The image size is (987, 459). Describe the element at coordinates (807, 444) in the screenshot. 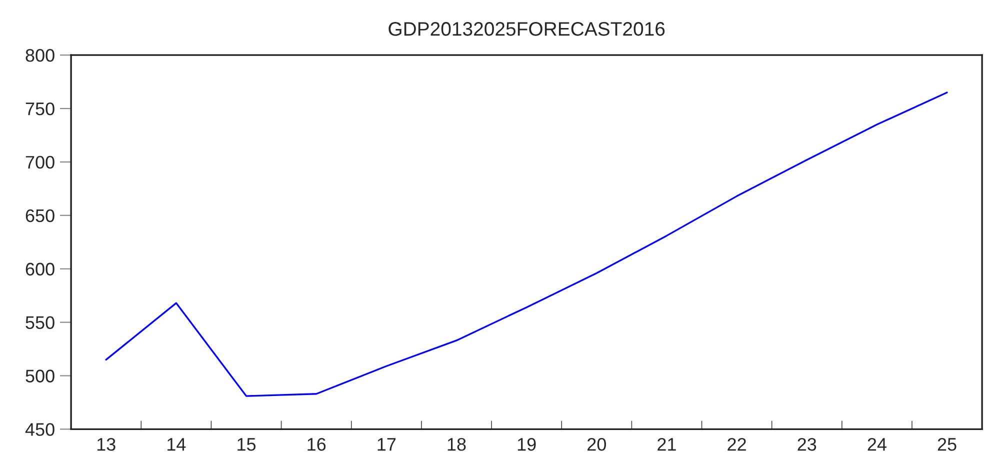

I see `x-tick-label: 23` at that location.